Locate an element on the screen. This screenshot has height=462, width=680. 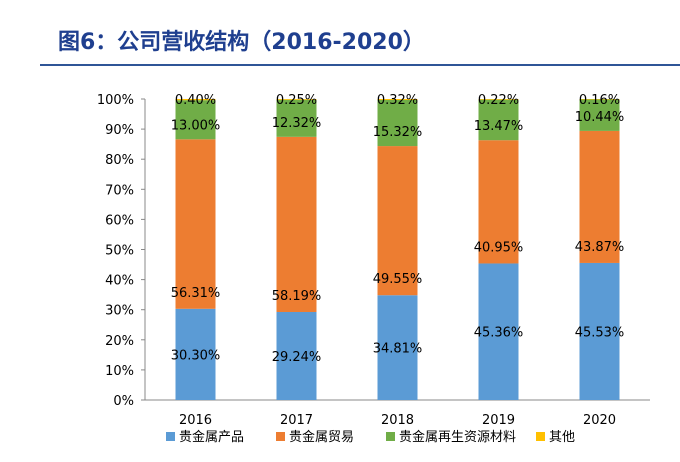
data-label: 30.30% is located at coordinates (196, 355).